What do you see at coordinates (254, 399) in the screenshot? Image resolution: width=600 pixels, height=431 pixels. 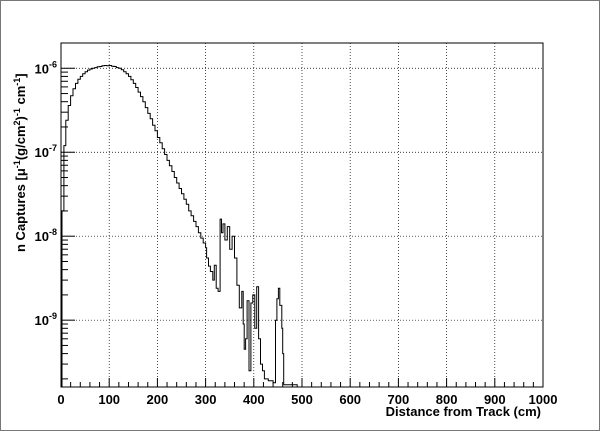 I see `x-tick-label: 400` at bounding box center [254, 399].